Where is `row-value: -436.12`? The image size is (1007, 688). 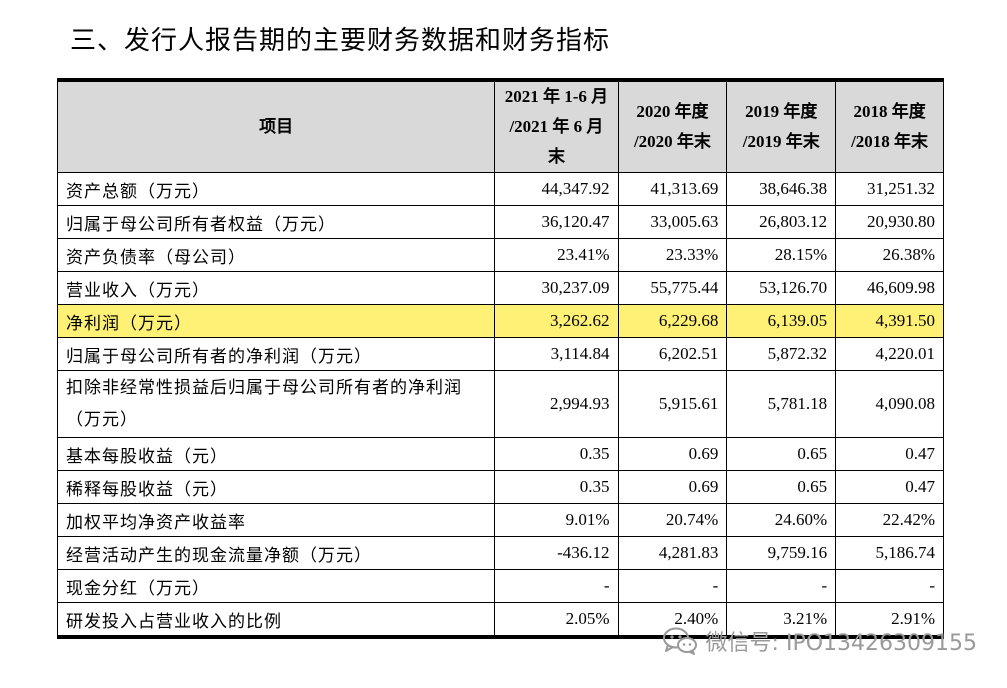
row-value: -436.12 is located at coordinates (556, 553).